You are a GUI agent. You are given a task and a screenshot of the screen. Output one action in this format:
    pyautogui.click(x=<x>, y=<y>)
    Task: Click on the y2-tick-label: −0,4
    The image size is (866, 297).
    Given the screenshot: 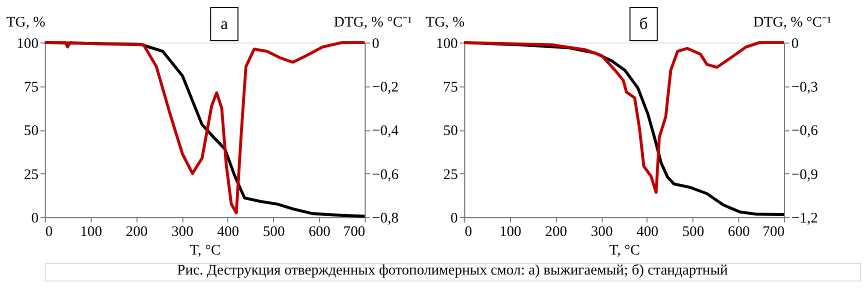 What is the action you would take?
    pyautogui.click(x=386, y=131)
    